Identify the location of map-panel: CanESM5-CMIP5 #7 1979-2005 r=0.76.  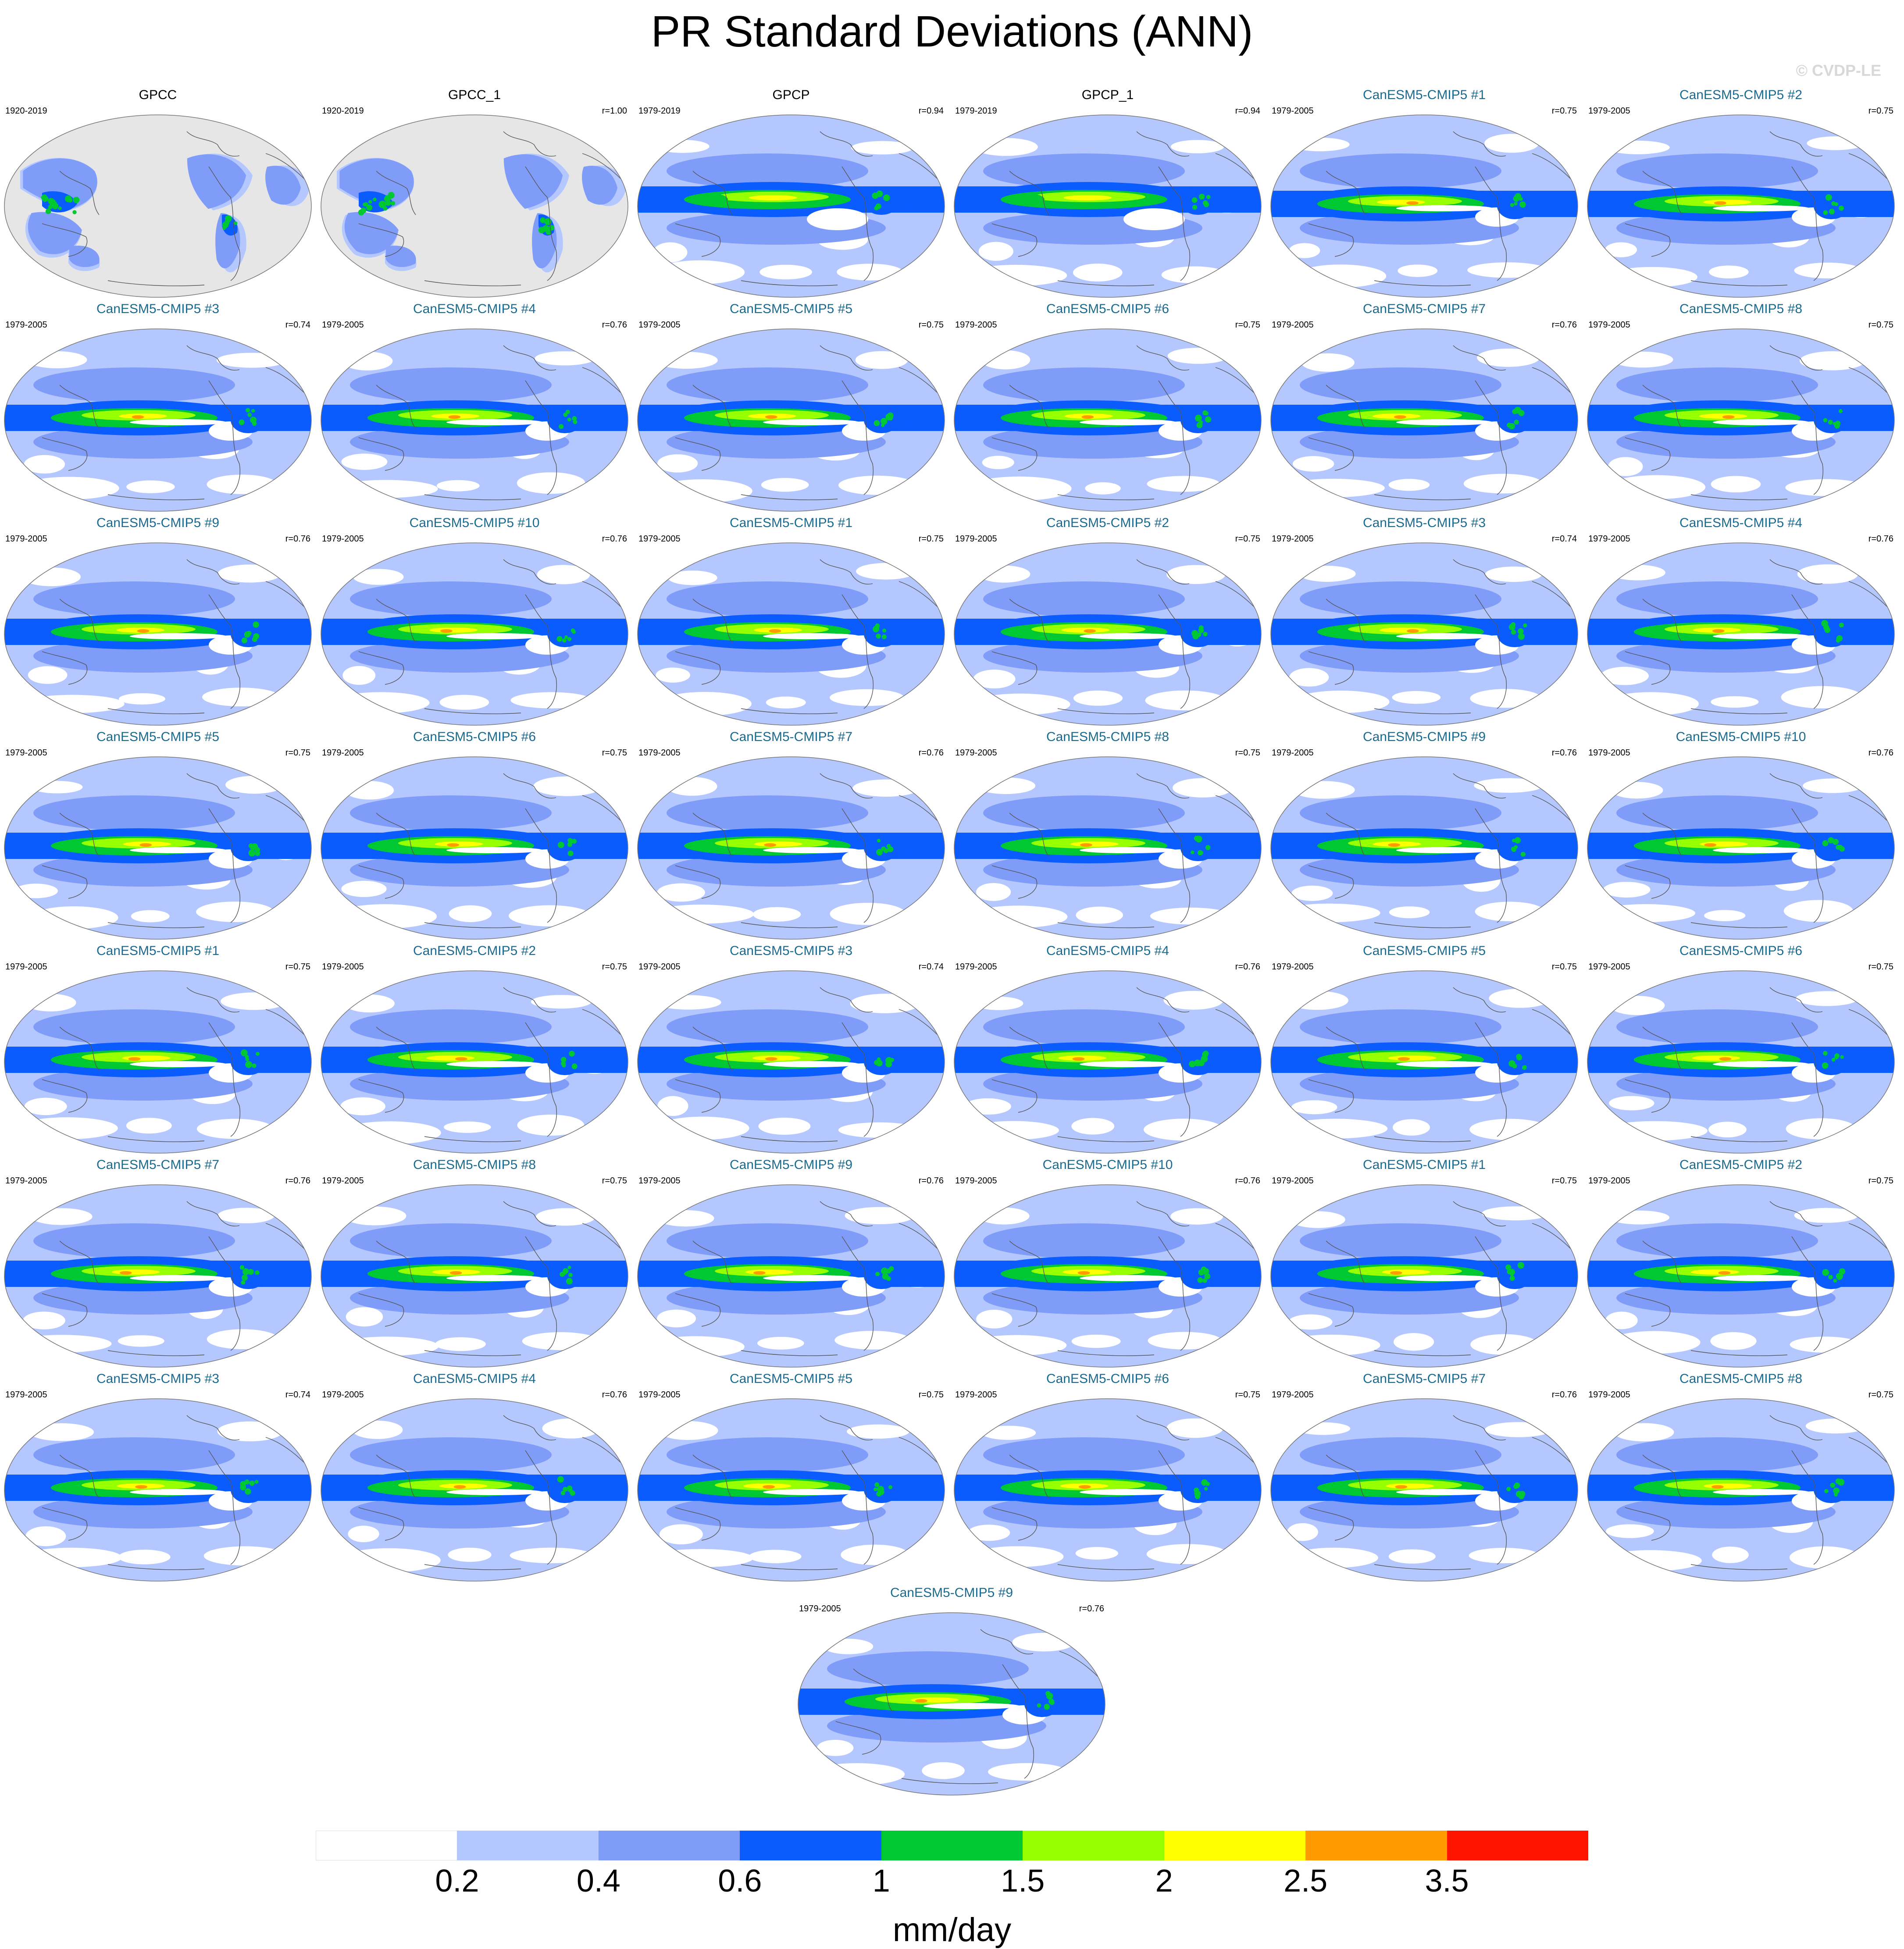
(1424, 407).